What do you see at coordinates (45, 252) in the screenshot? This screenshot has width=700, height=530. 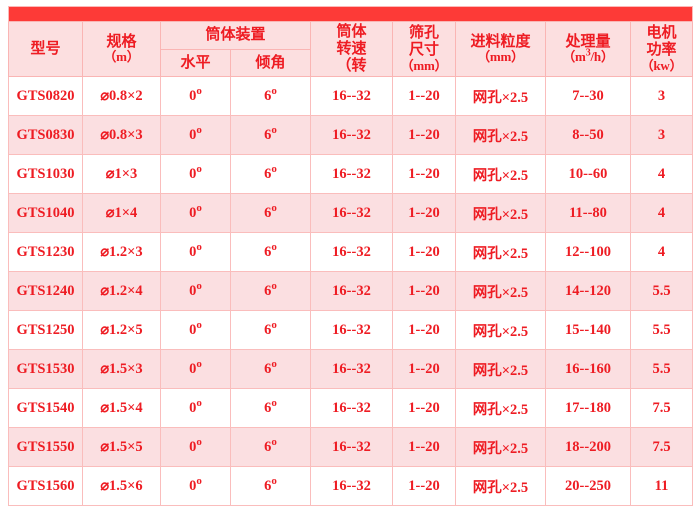 I see `cell-model: GTS1230` at bounding box center [45, 252].